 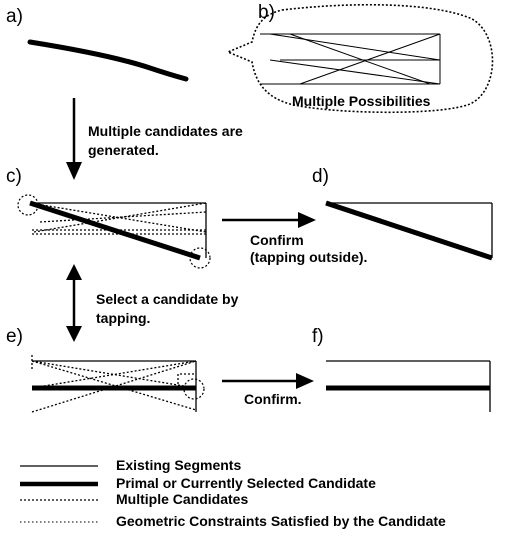 What do you see at coordinates (350, 59) in the screenshot?
I see `possibilities-sketch` at bounding box center [350, 59].